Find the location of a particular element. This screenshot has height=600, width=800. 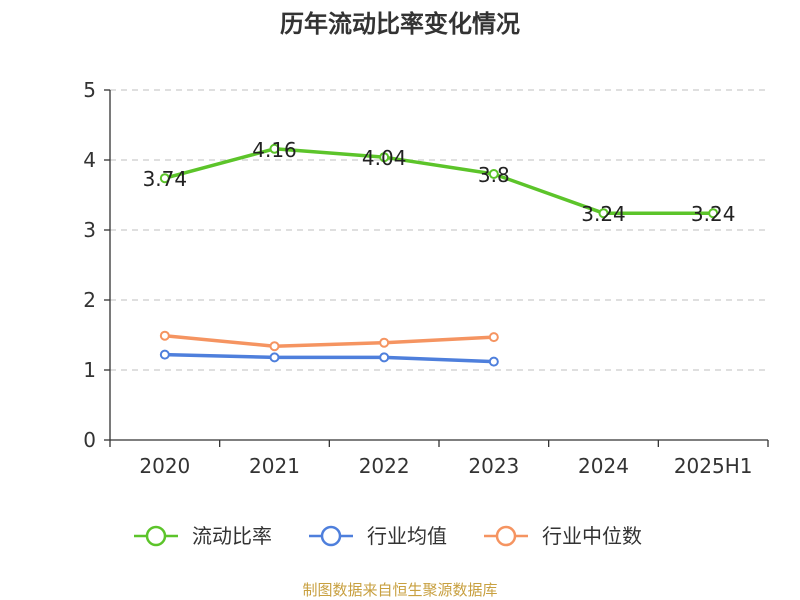

x-tick-label: 2025H1 is located at coordinates (713, 466).